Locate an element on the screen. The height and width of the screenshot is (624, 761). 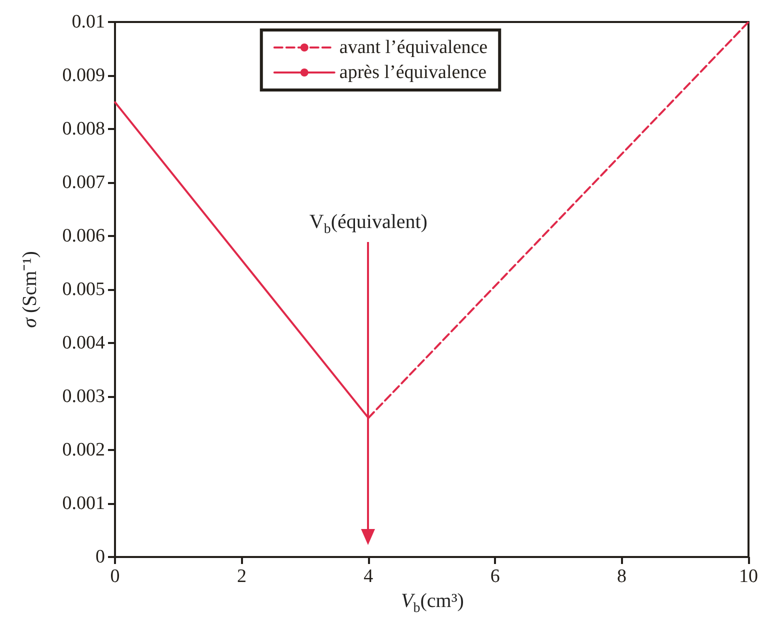
legend-label: avant l’équivalence is located at coordinates (413, 47).